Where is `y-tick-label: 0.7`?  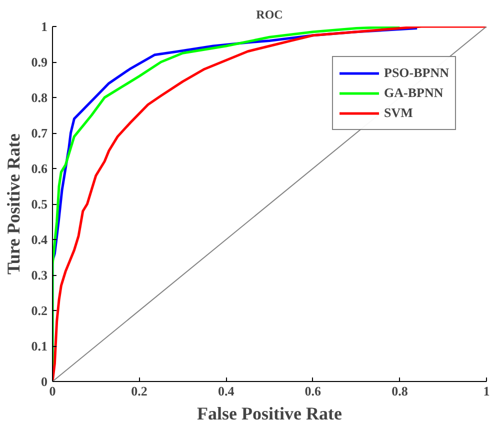 y-tick-label: 0.7 is located at coordinates (39, 133).